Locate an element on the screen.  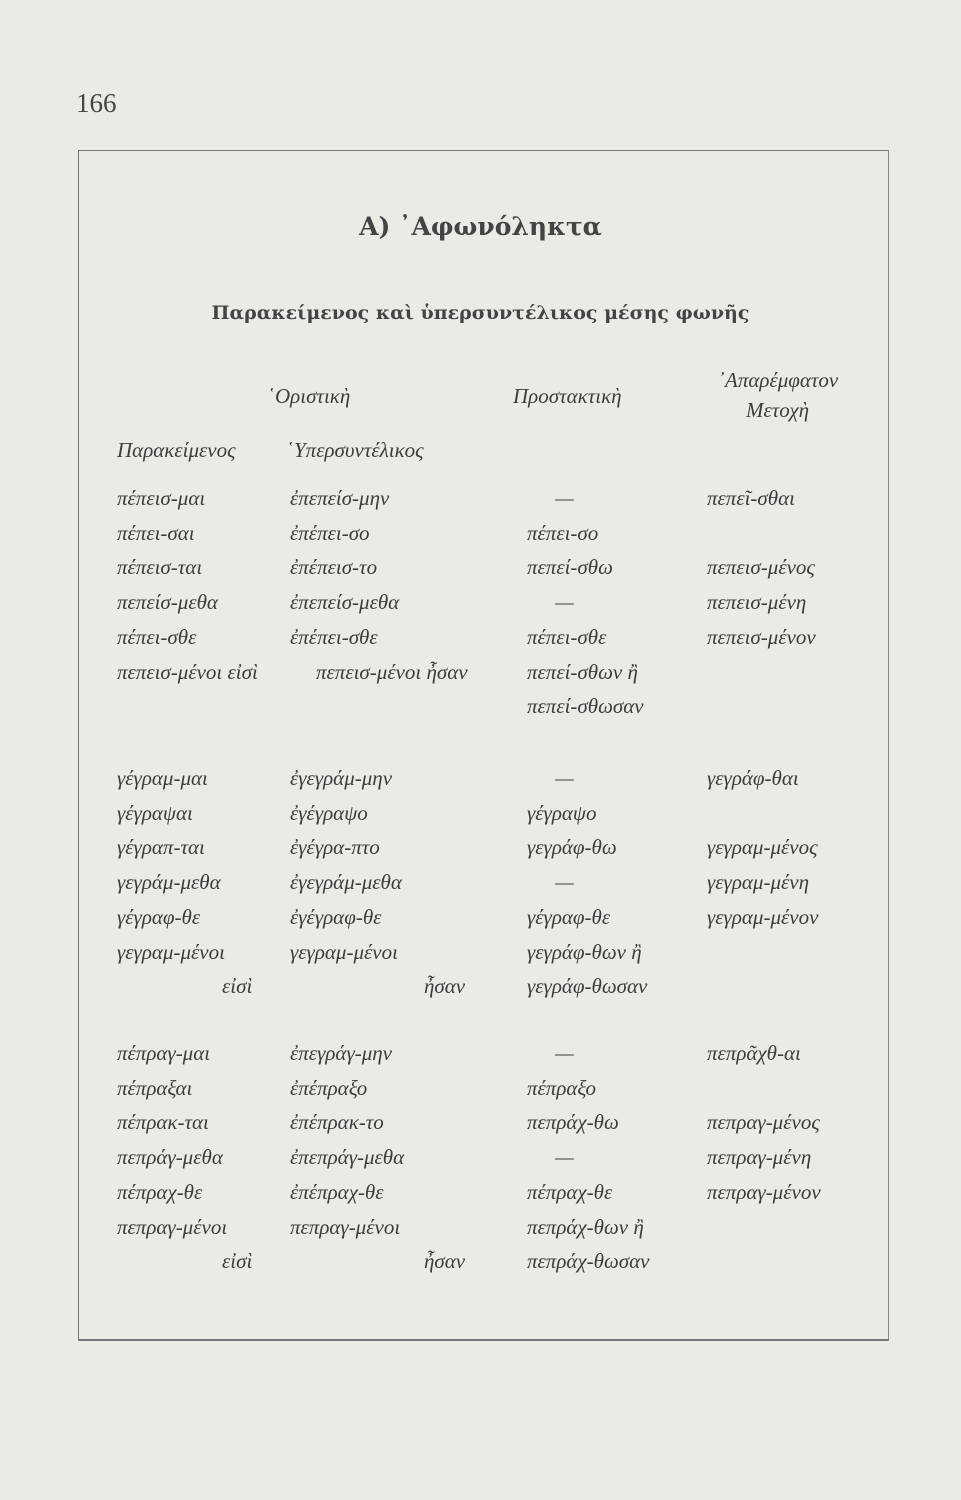
participle-cell: γεγράφ-θαι is located at coordinates (753, 778).